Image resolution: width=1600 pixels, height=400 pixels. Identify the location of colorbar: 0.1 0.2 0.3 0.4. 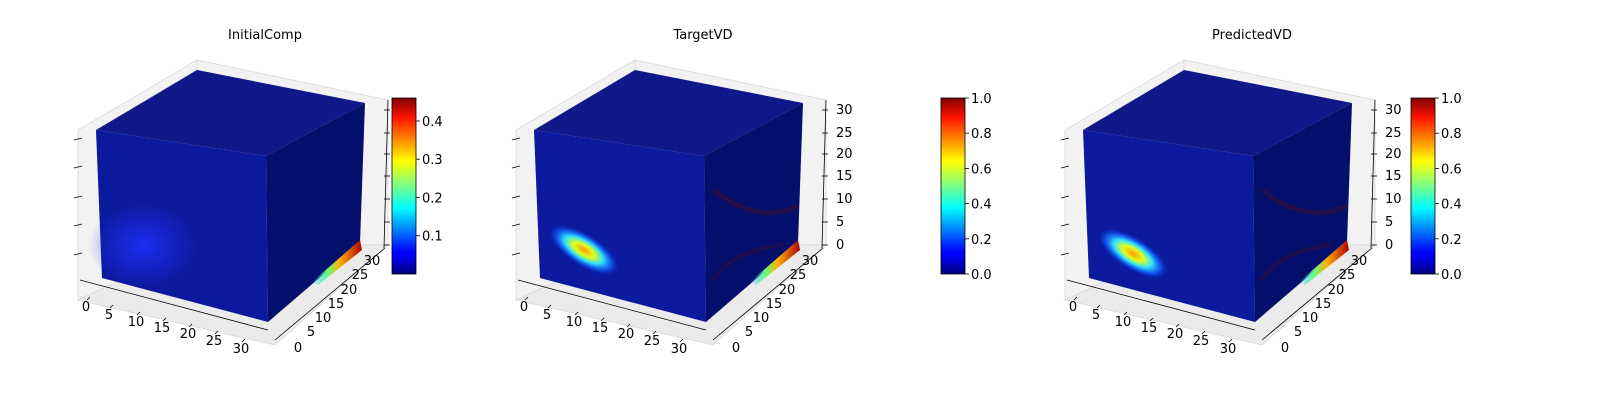
(417, 186).